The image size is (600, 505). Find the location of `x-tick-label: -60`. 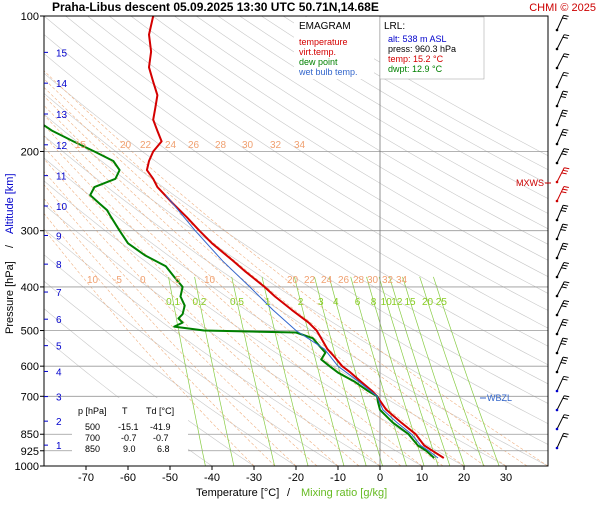

x-tick-label: -60 is located at coordinates (128, 478).